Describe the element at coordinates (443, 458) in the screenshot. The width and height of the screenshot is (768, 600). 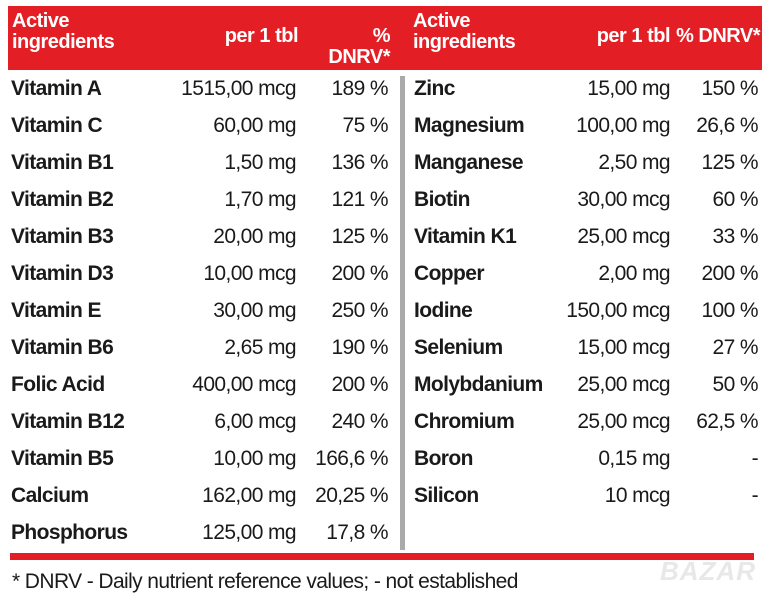
I see `ingredient-name: Boron` at that location.